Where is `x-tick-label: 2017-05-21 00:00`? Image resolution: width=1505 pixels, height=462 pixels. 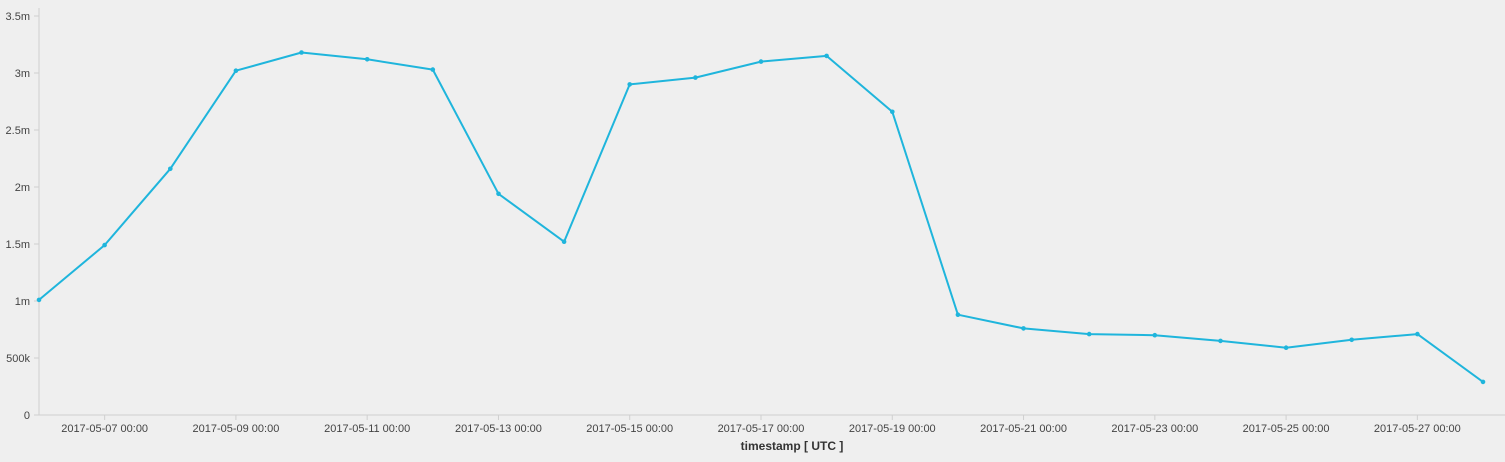
x-tick-label: 2017-05-21 00:00 is located at coordinates (1023, 429).